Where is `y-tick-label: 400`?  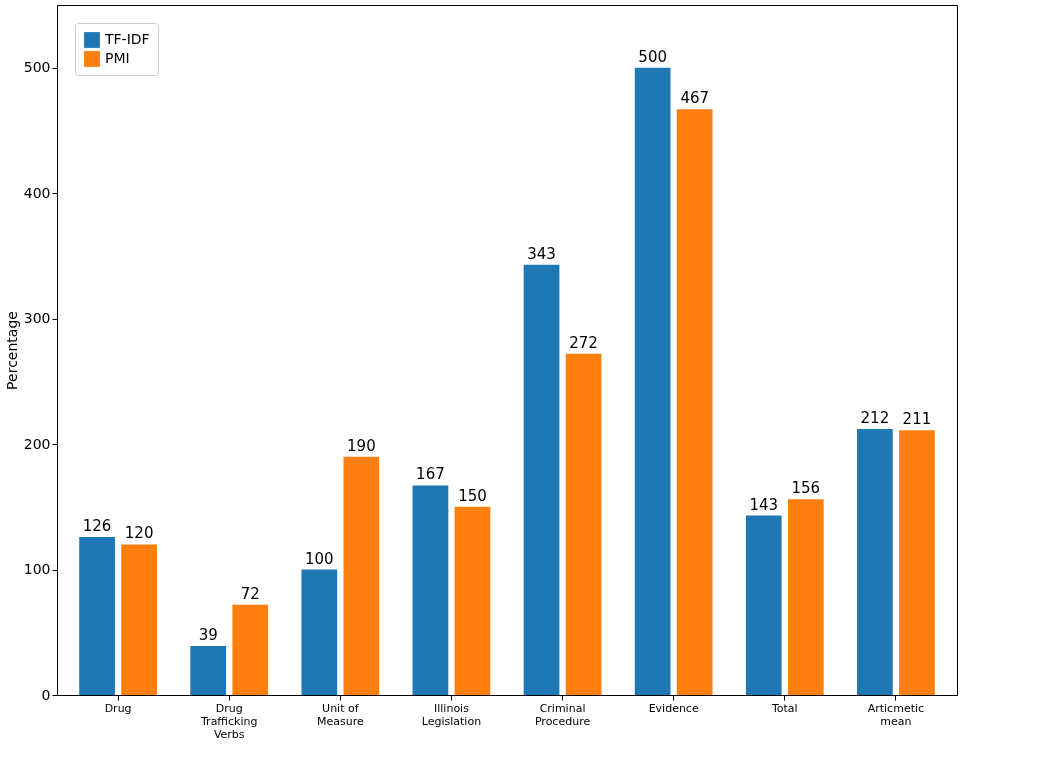
y-tick-label: 400 is located at coordinates (37, 192).